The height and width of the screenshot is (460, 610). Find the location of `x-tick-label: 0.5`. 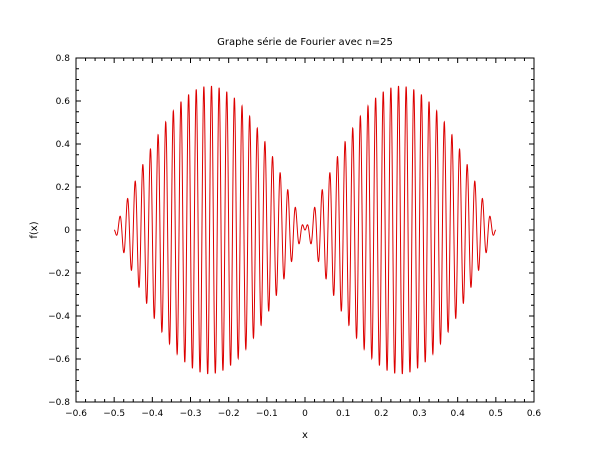

x-tick-label: 0.5 is located at coordinates (496, 414).